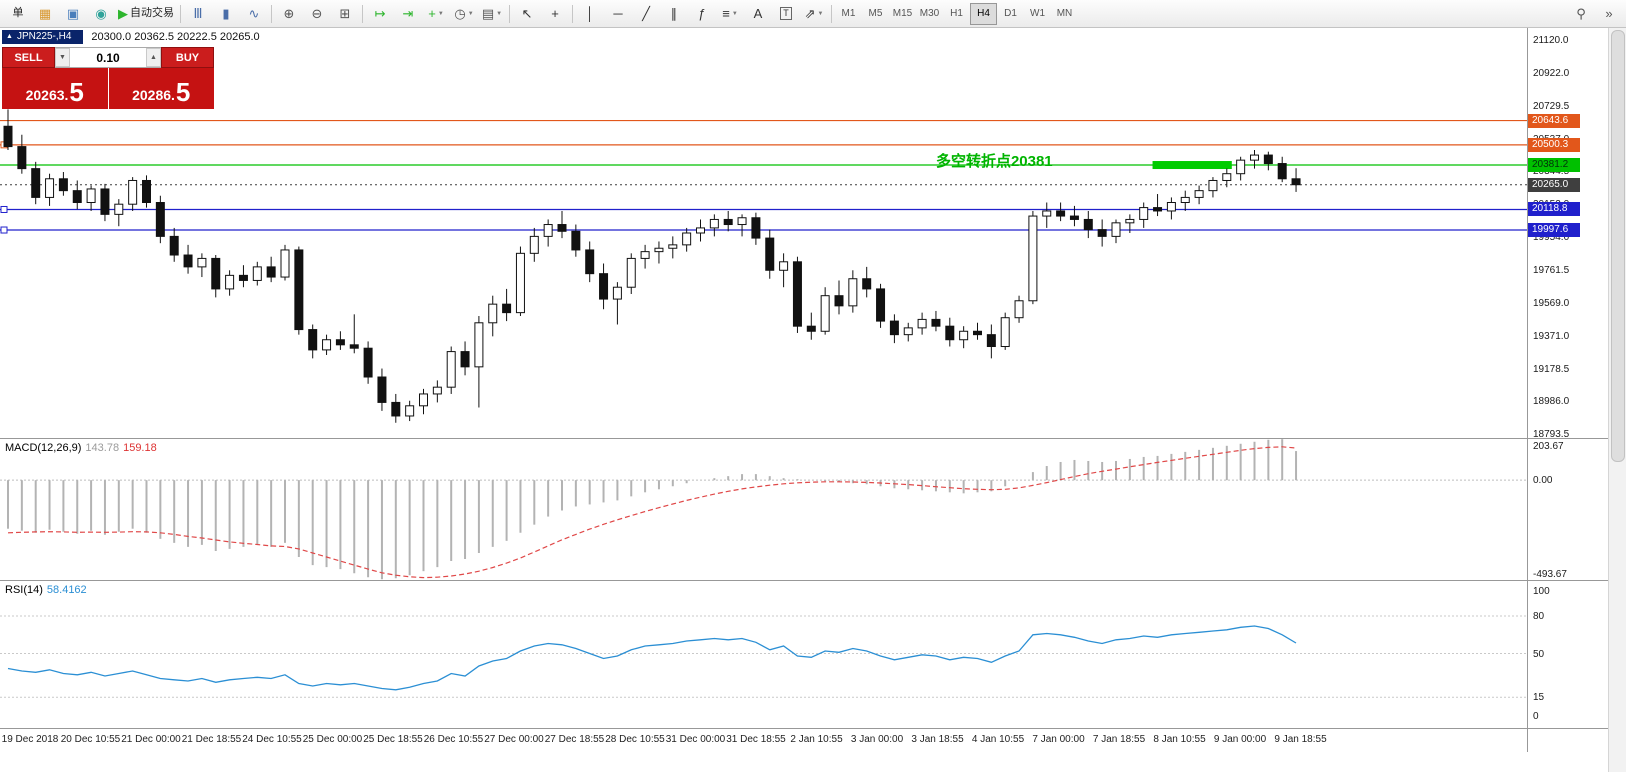 The image size is (1626, 772). What do you see at coordinates (758, 13) in the screenshot?
I see `text-icon: A` at bounding box center [758, 13].